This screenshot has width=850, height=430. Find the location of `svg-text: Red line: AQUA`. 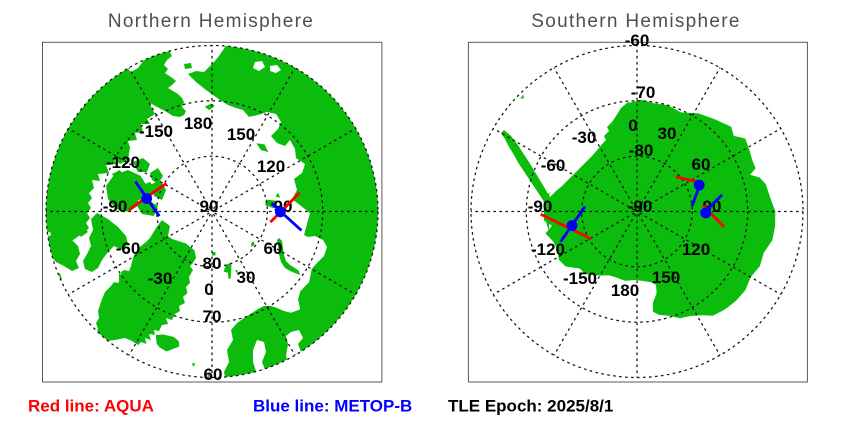

svg-text: Red line: AQUA is located at coordinates (91, 406).